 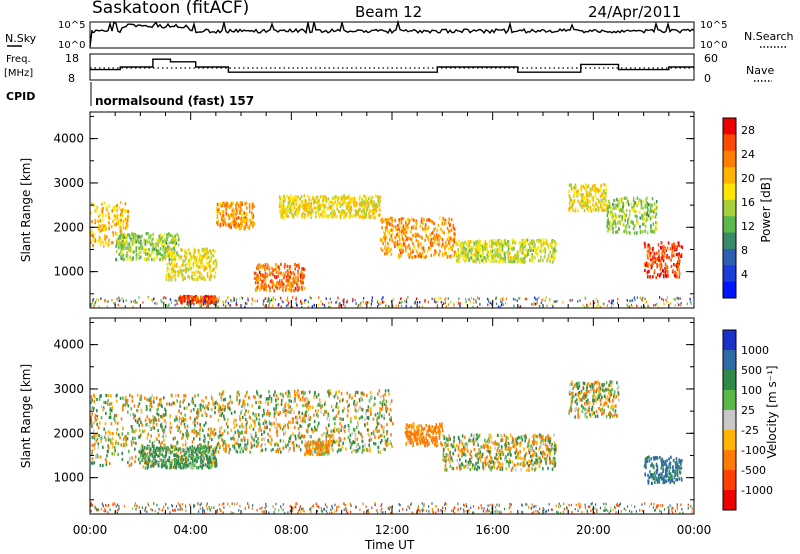 What do you see at coordinates (130, 95) in the screenshot?
I see `cpid-row: CPID normalsound (fast) 157` at bounding box center [130, 95].